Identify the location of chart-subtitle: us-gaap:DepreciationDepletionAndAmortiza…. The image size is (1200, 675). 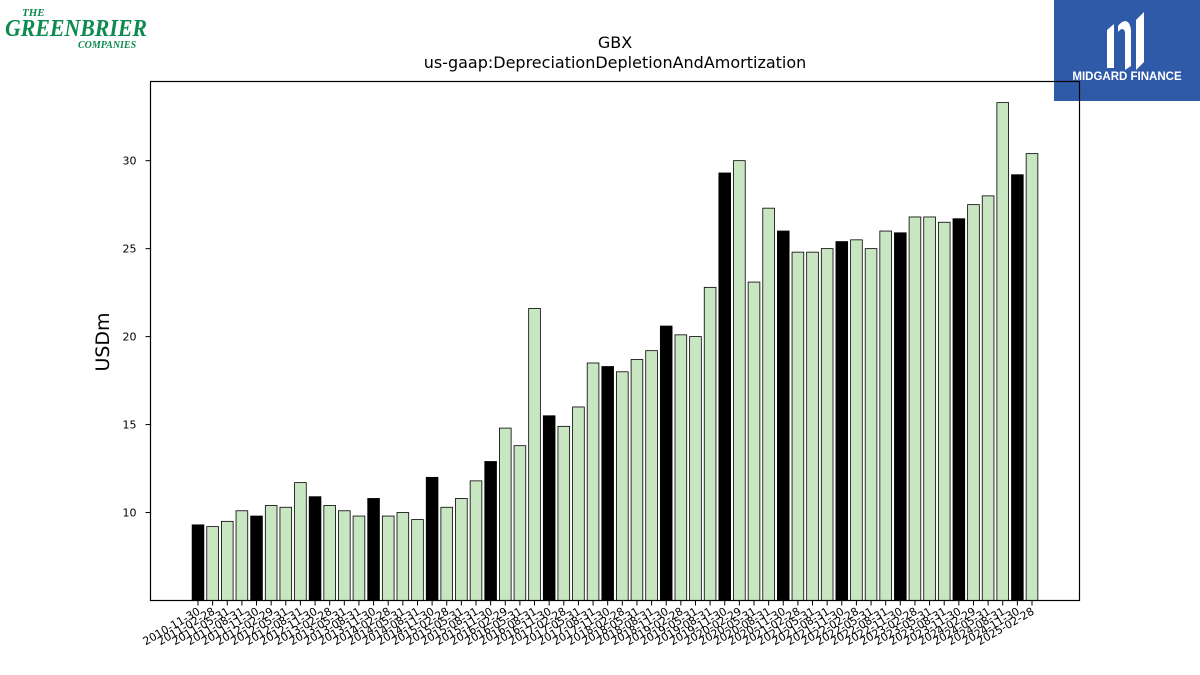
(615, 62).